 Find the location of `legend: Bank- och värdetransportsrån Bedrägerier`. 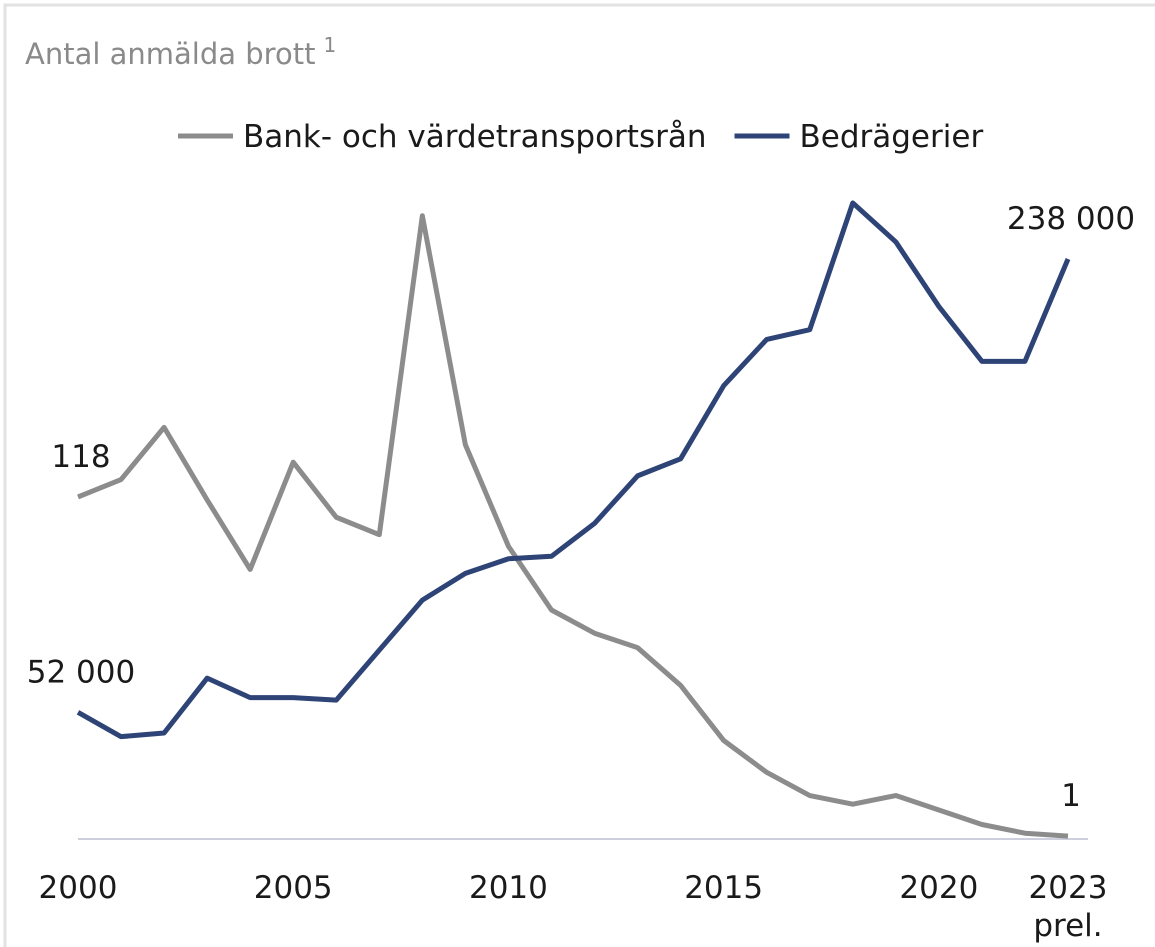

legend: Bank- och värdetransportsrån Bedrägerier is located at coordinates (580, 137).